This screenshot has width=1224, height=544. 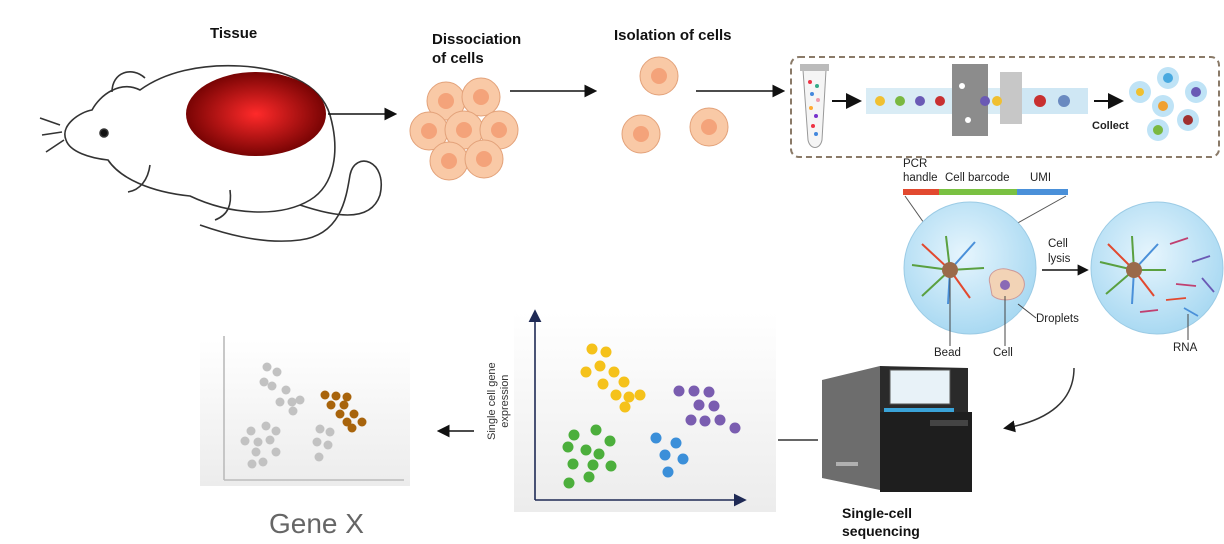 I want to click on collected-droplets, so click(x=1168, y=104).